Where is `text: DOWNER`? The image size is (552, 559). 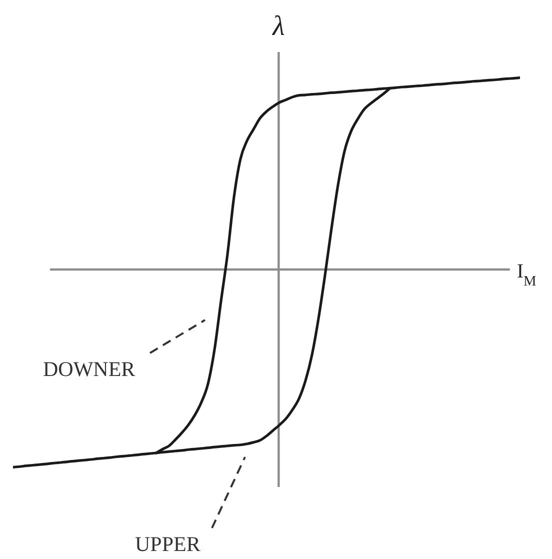 text: DOWNER is located at coordinates (89, 369).